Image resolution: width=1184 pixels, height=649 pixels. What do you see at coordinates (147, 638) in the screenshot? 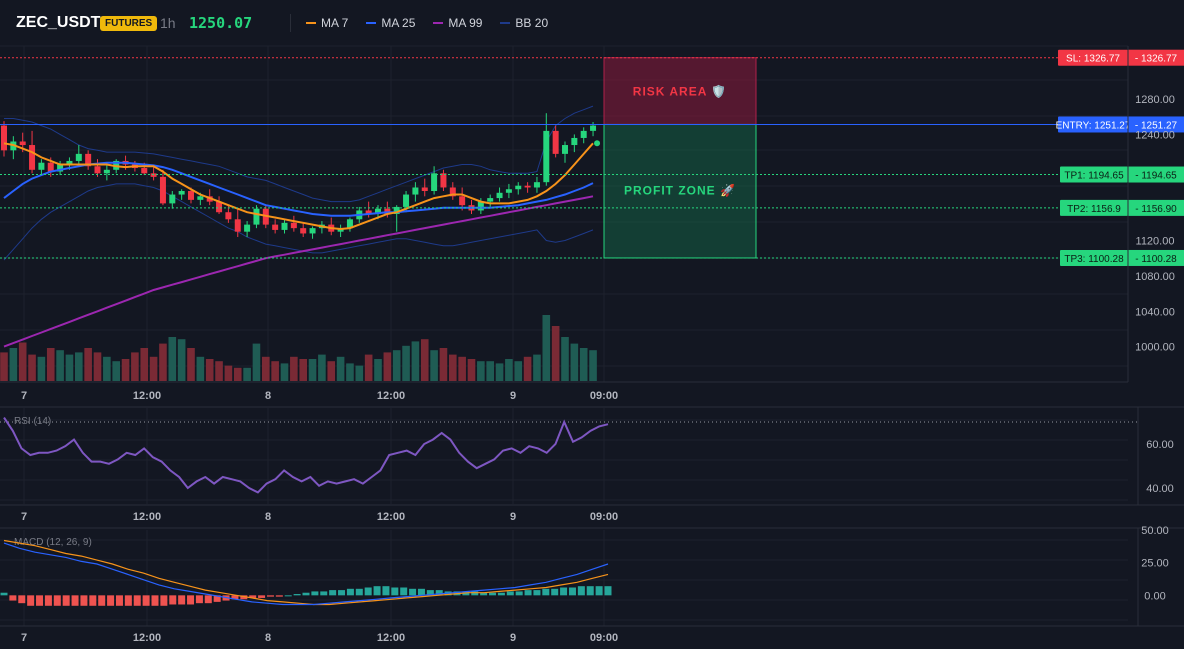
I see `macd-time-label: 12:00` at bounding box center [147, 638].